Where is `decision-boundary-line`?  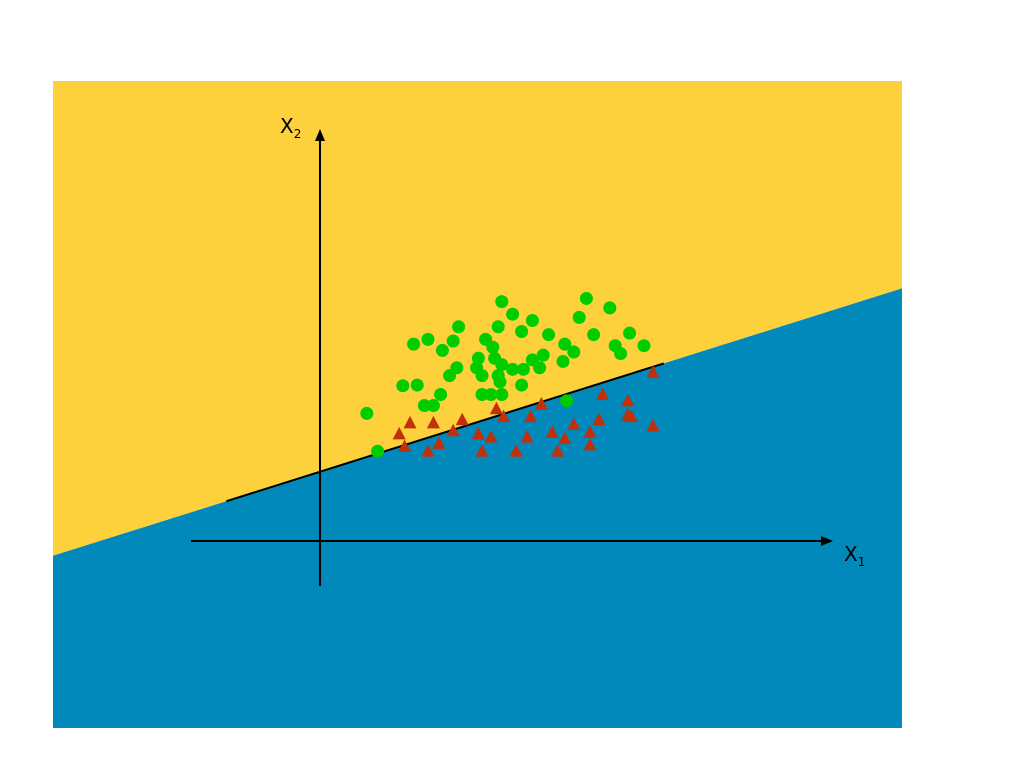 decision-boundary-line is located at coordinates (445, 432).